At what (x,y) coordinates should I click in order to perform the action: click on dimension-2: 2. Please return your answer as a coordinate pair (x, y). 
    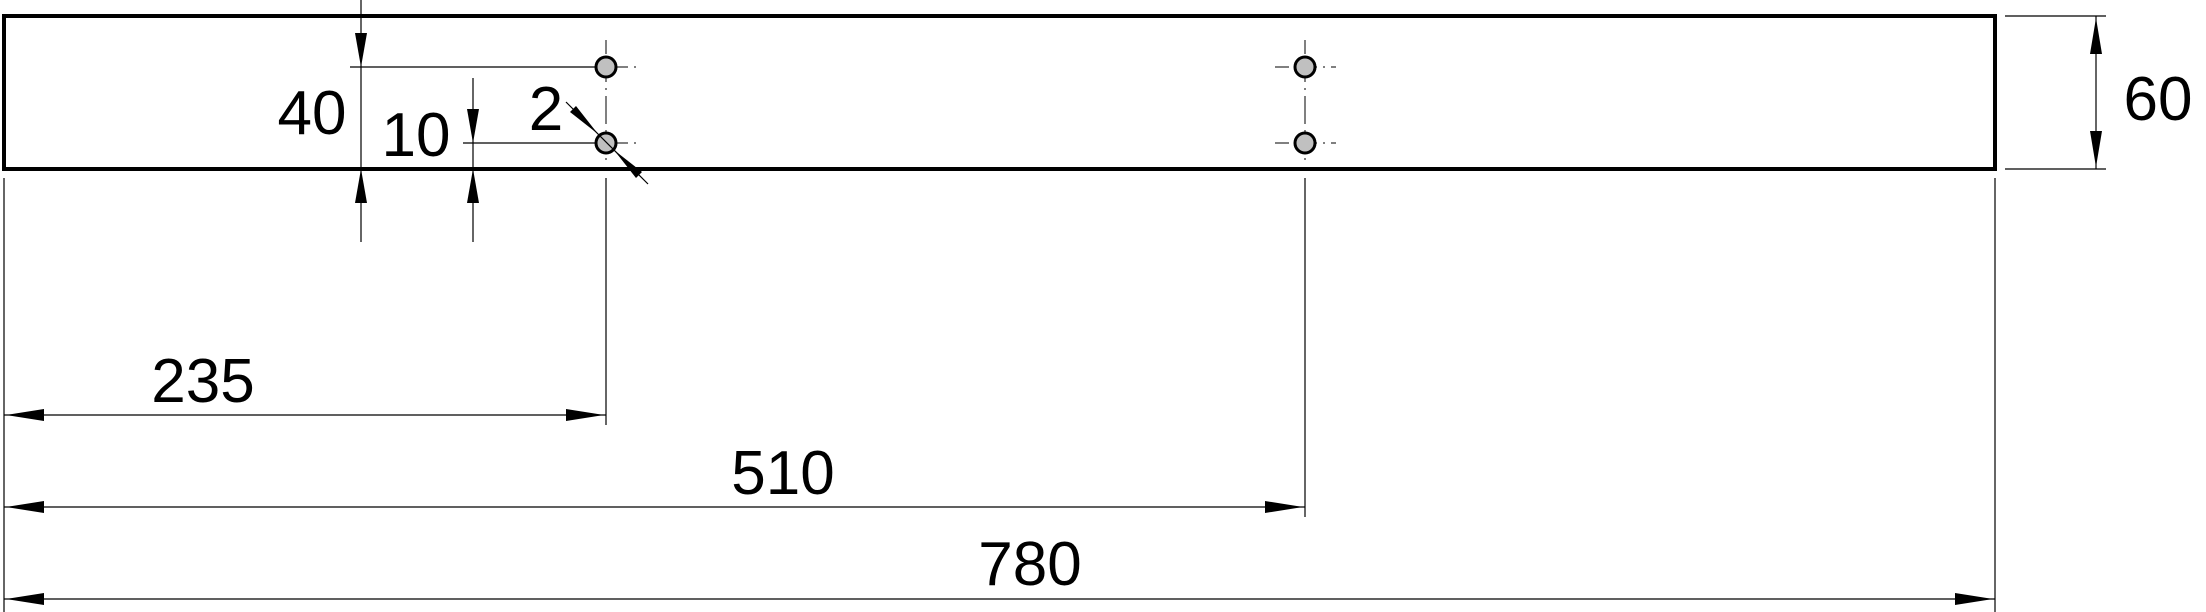
    Looking at the image, I should click on (589, 130).